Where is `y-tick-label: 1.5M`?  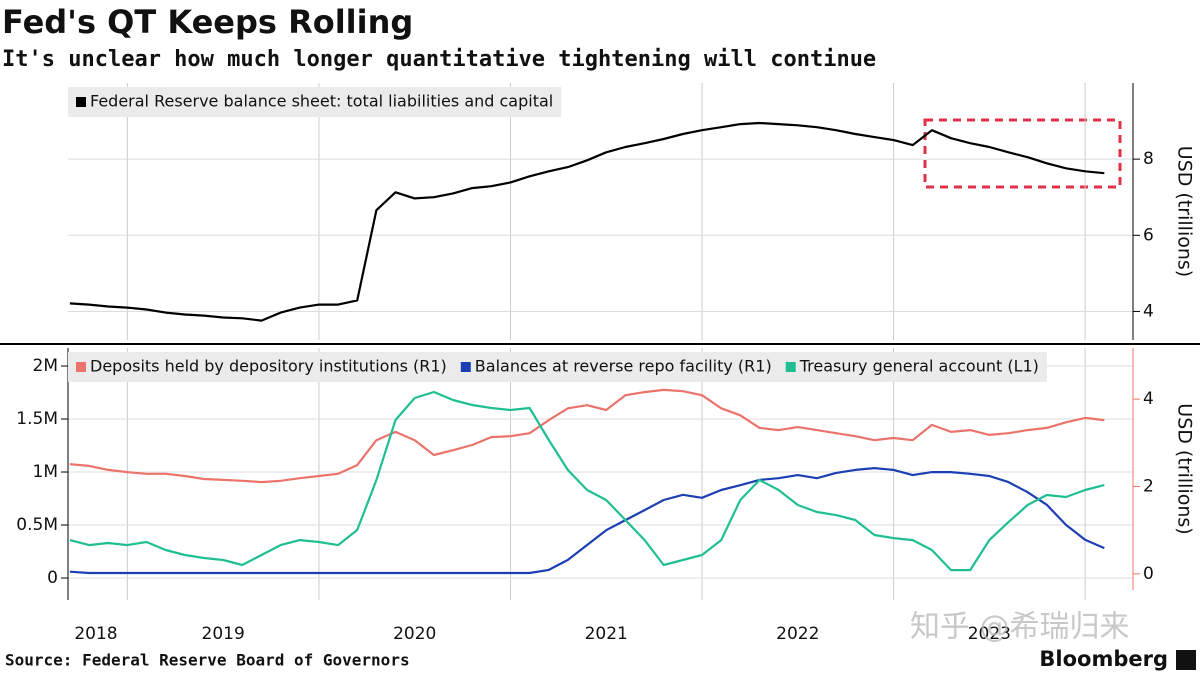 y-tick-label: 1.5M is located at coordinates (37, 419).